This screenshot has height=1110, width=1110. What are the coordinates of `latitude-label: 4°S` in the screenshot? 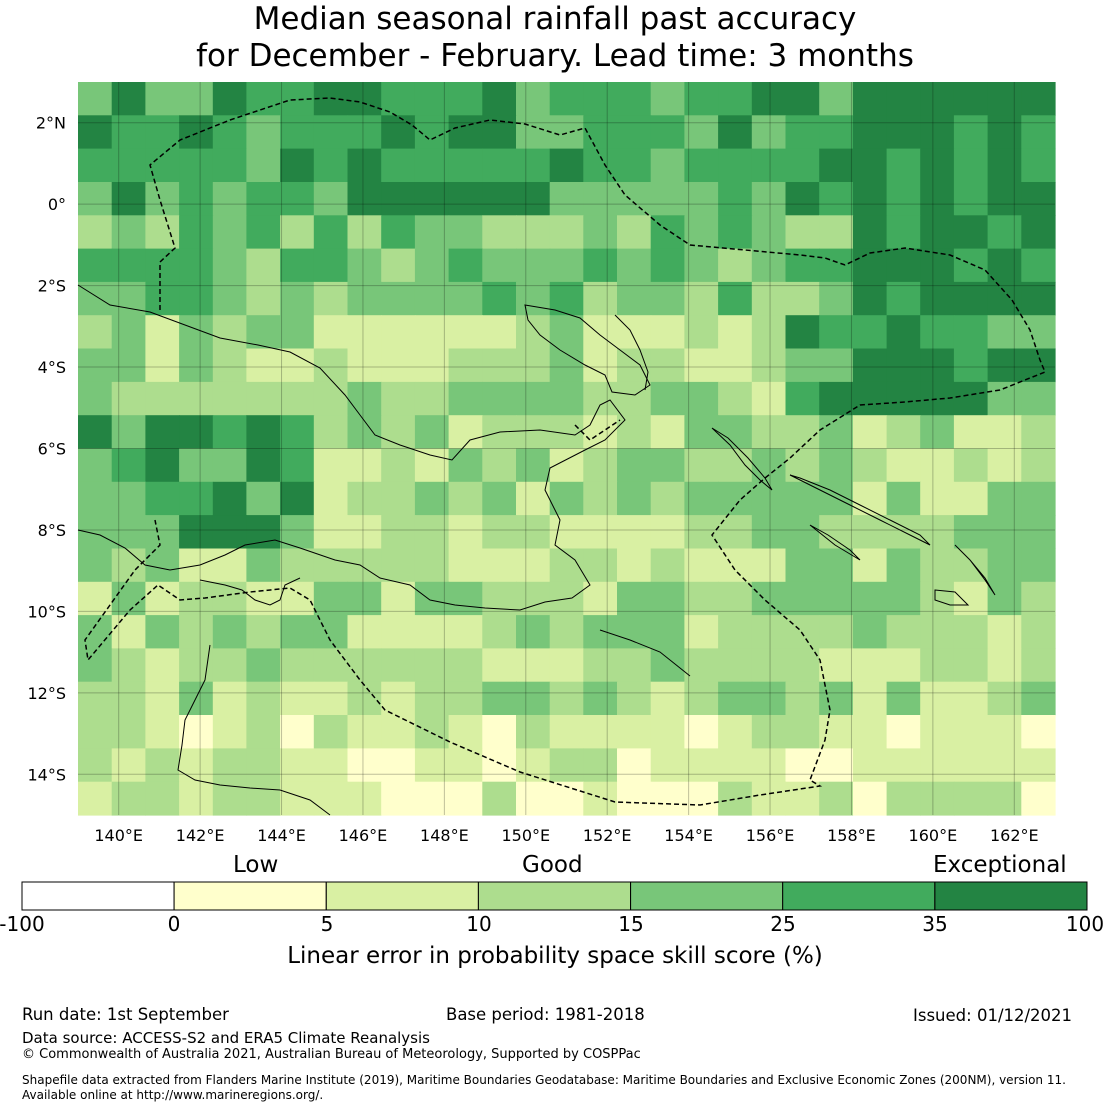 It's located at (52, 367).